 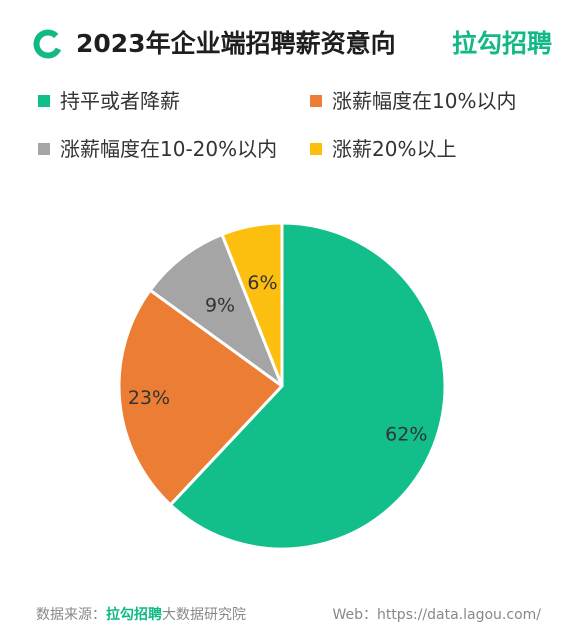 I want to click on source-label: 数据来源：, so click(x=71, y=615).